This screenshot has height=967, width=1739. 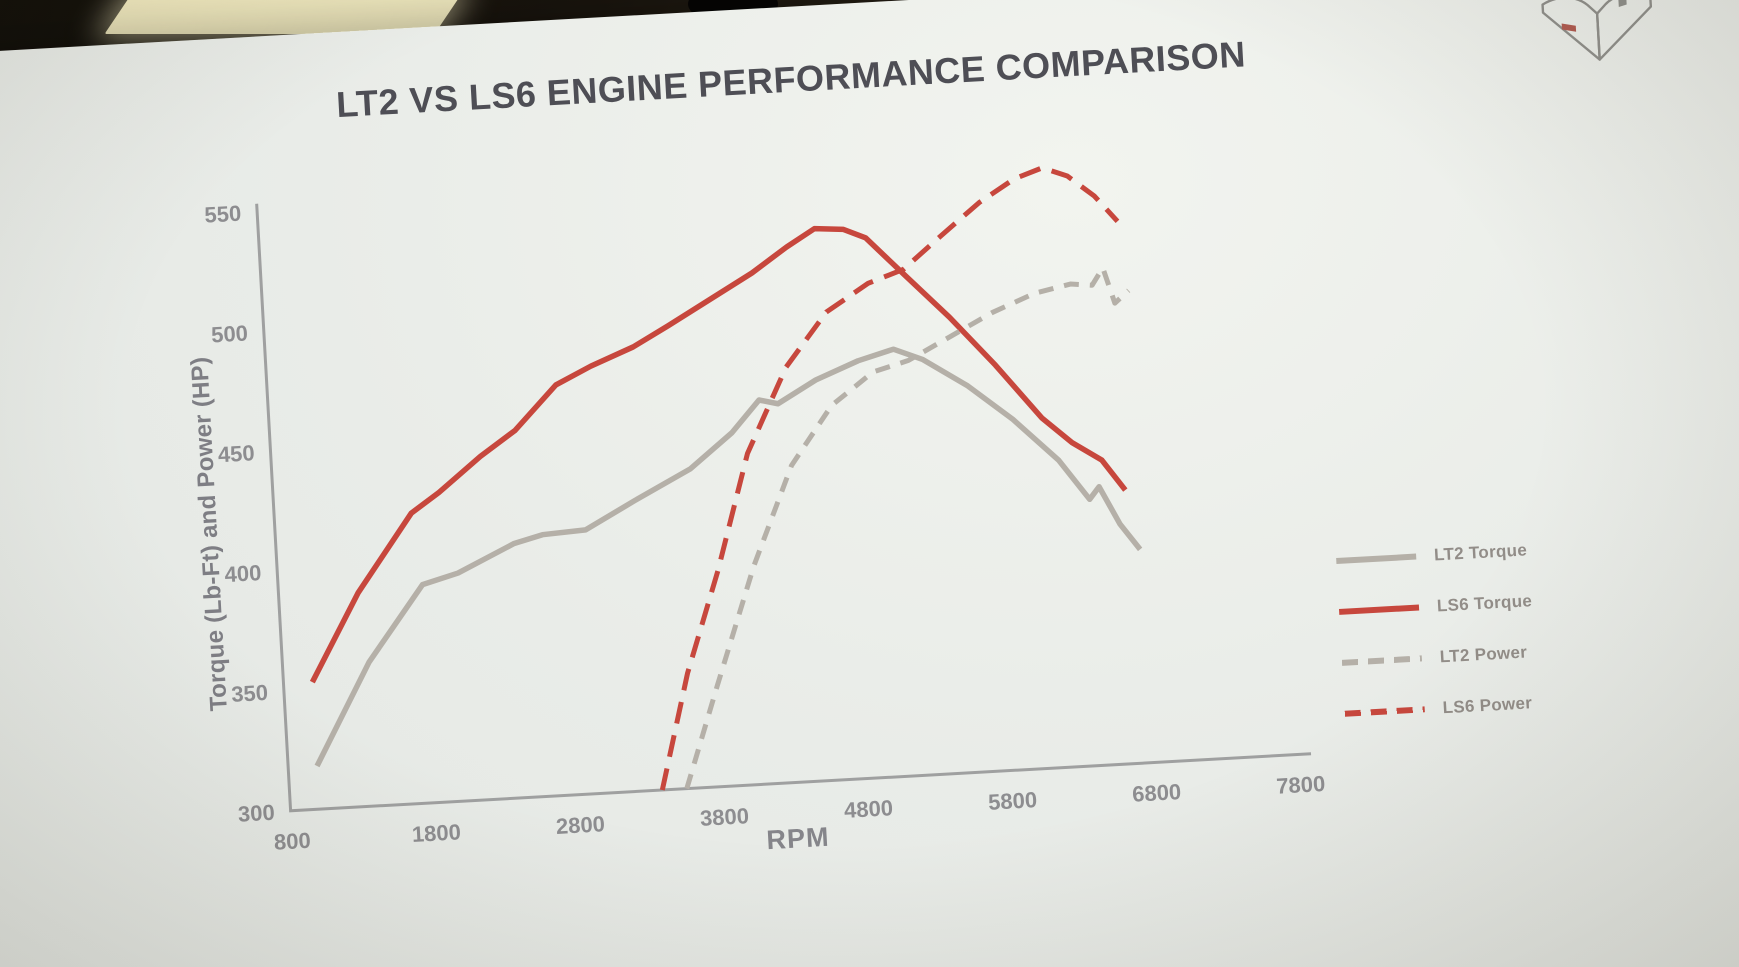 What do you see at coordinates (223, 214) in the screenshot?
I see `y-tick-label: 550` at bounding box center [223, 214].